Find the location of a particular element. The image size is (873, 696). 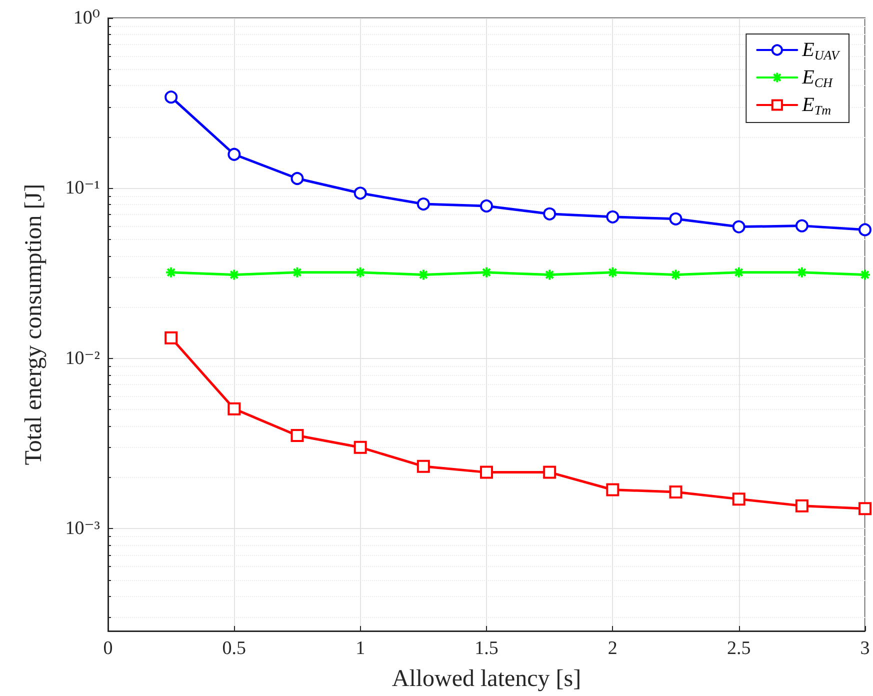

x-tick-label: 2 is located at coordinates (613, 648).